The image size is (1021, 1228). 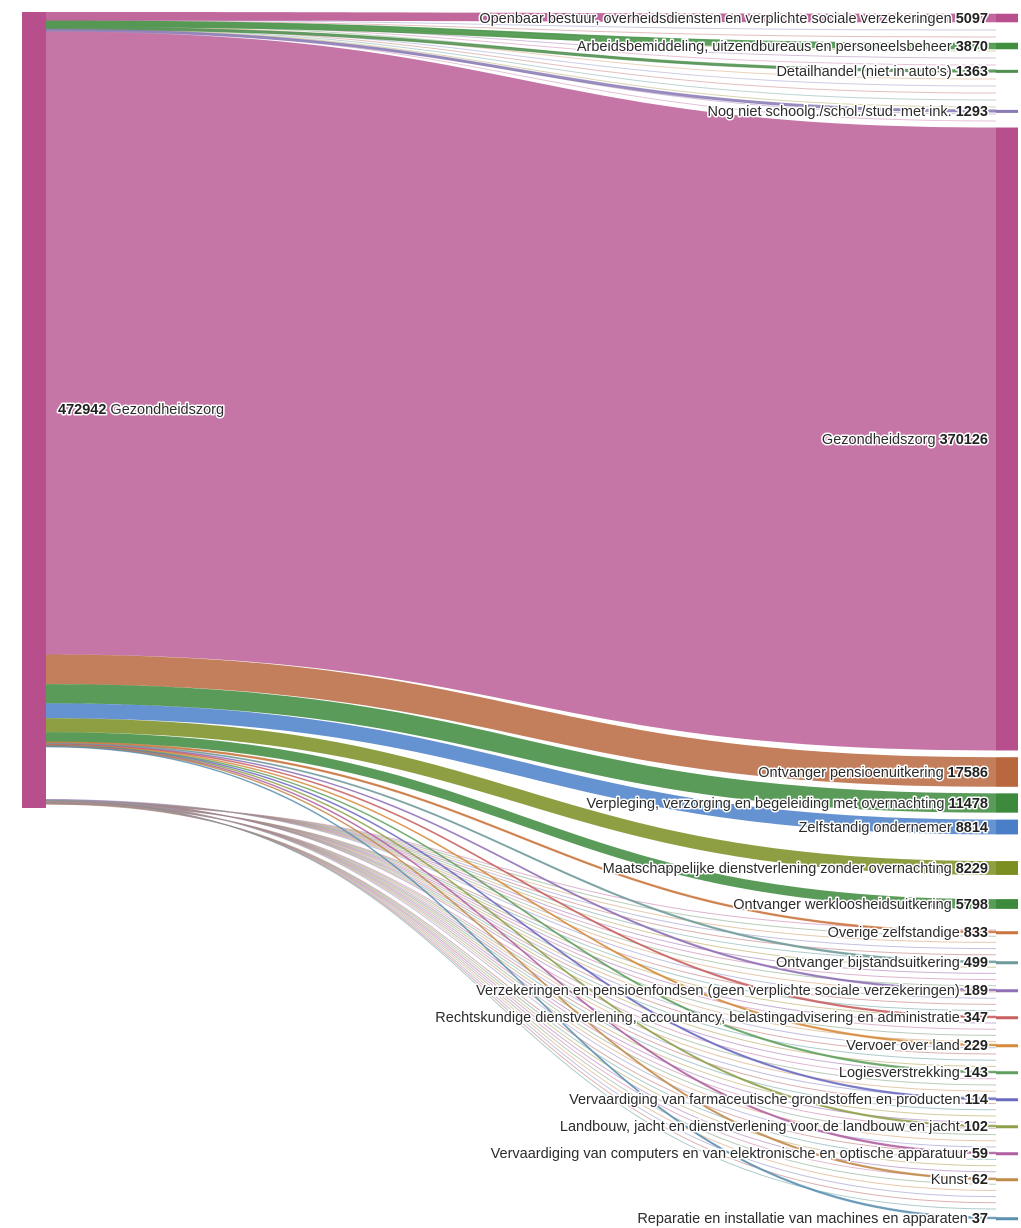 I want to click on target-value: 5097, so click(x=972, y=19).